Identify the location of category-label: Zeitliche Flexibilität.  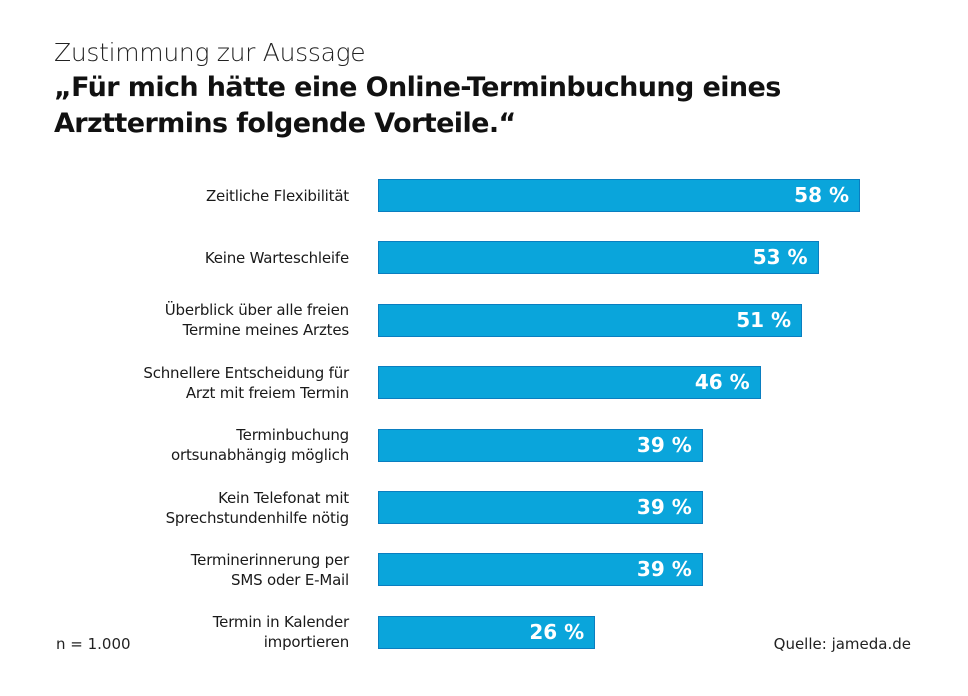
(219, 196).